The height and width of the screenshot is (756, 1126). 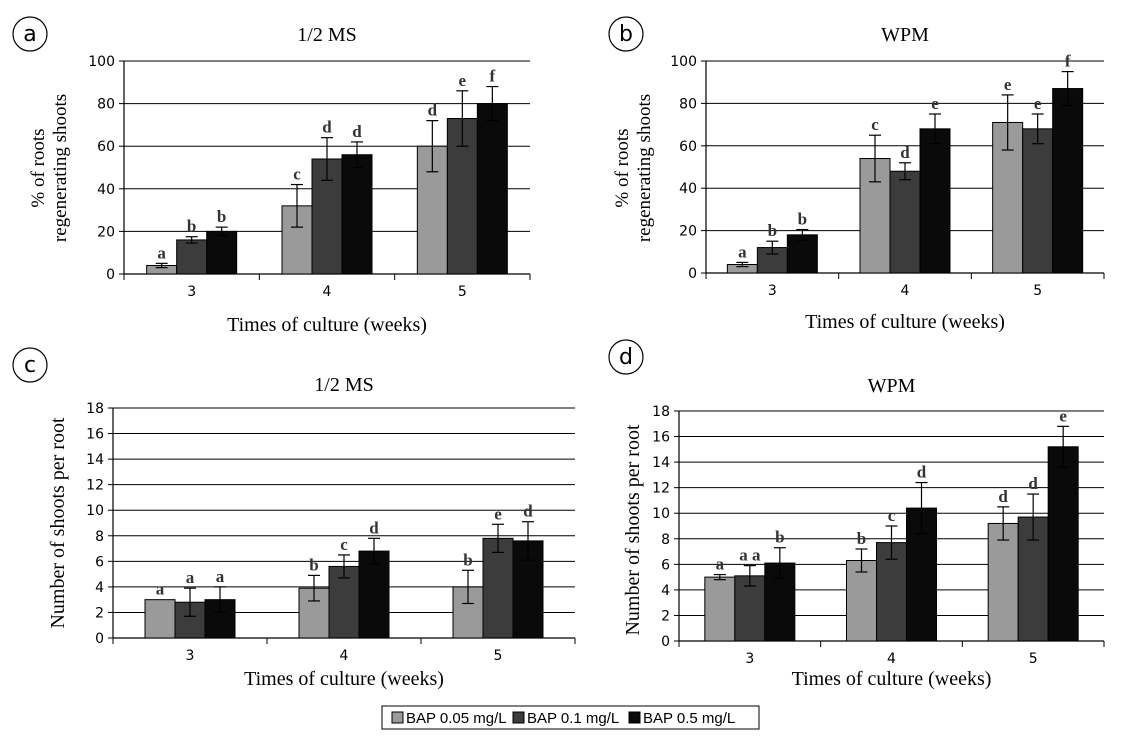 I want to click on legend-label: BAP 0.05 mg/L, so click(x=456, y=718).